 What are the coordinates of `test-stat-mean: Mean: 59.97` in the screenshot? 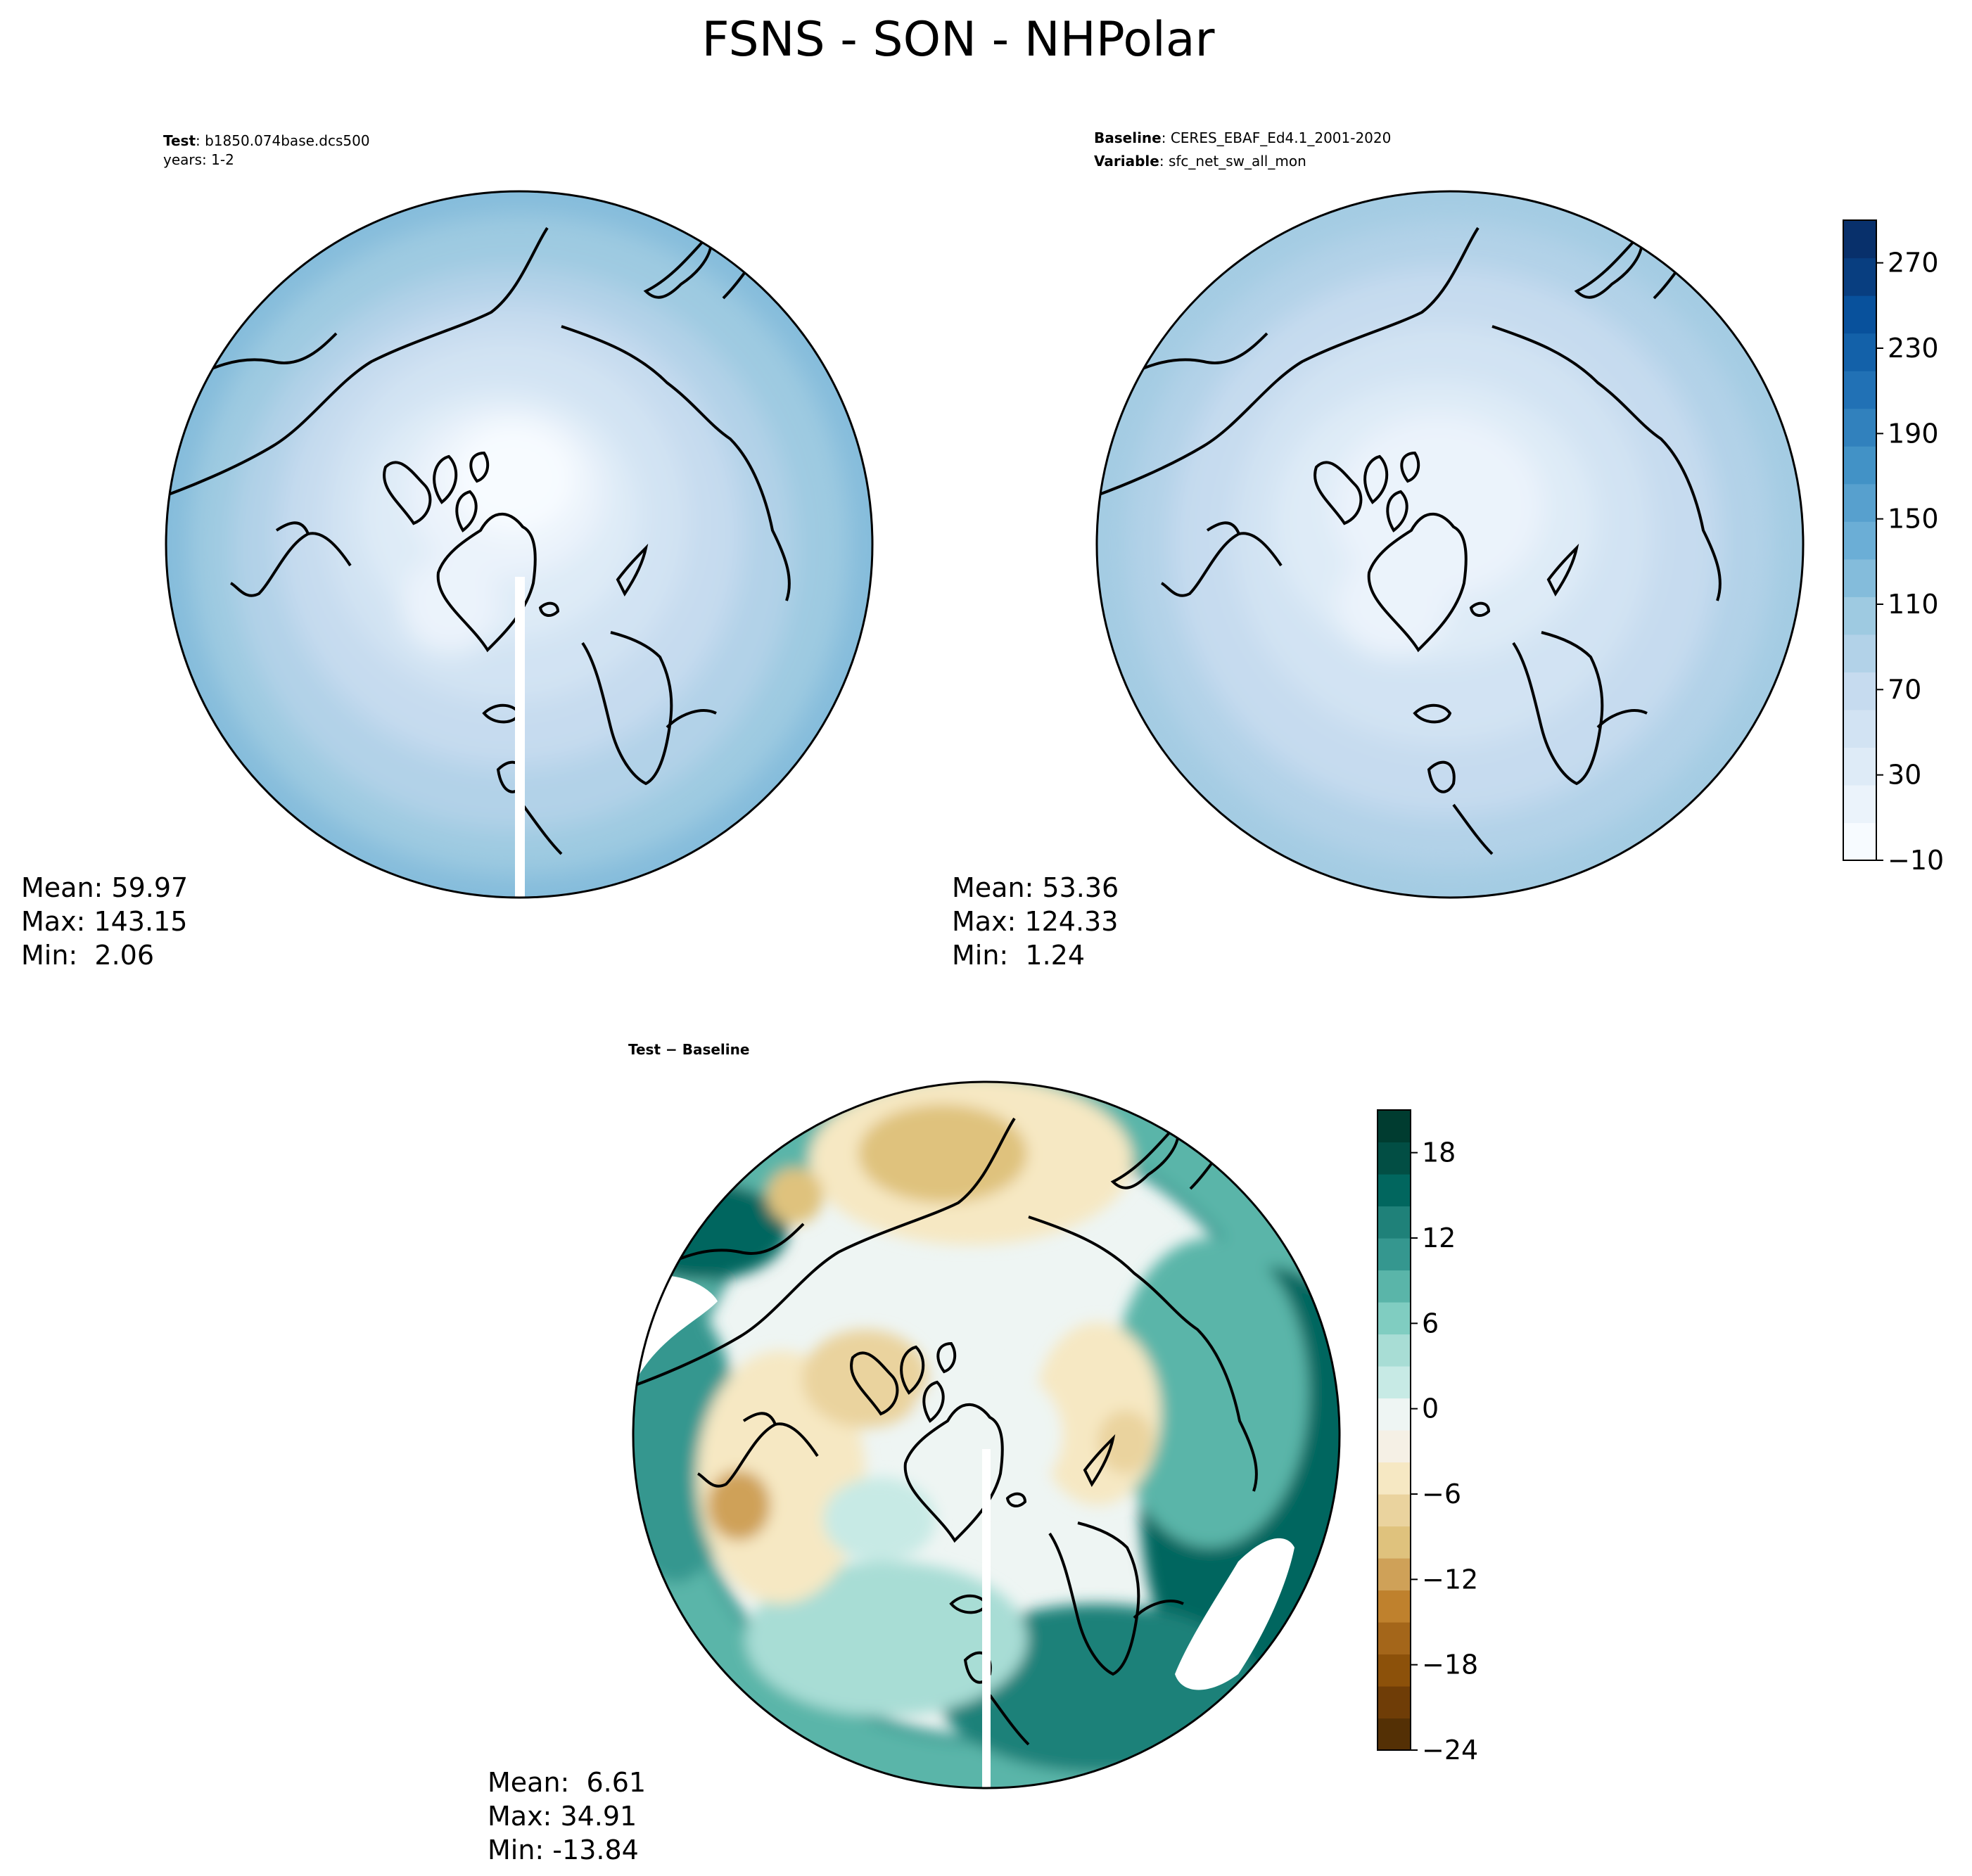 It's located at (105, 888).